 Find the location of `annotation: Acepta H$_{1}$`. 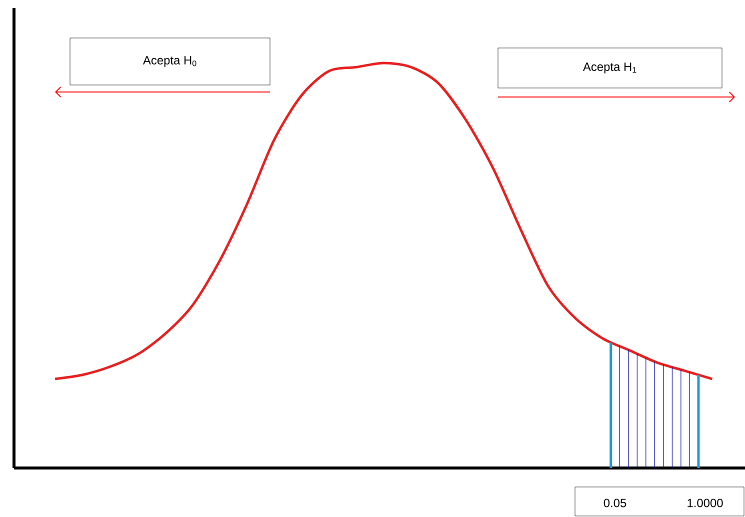

annotation: Acepta H$_{1}$ is located at coordinates (609, 68).